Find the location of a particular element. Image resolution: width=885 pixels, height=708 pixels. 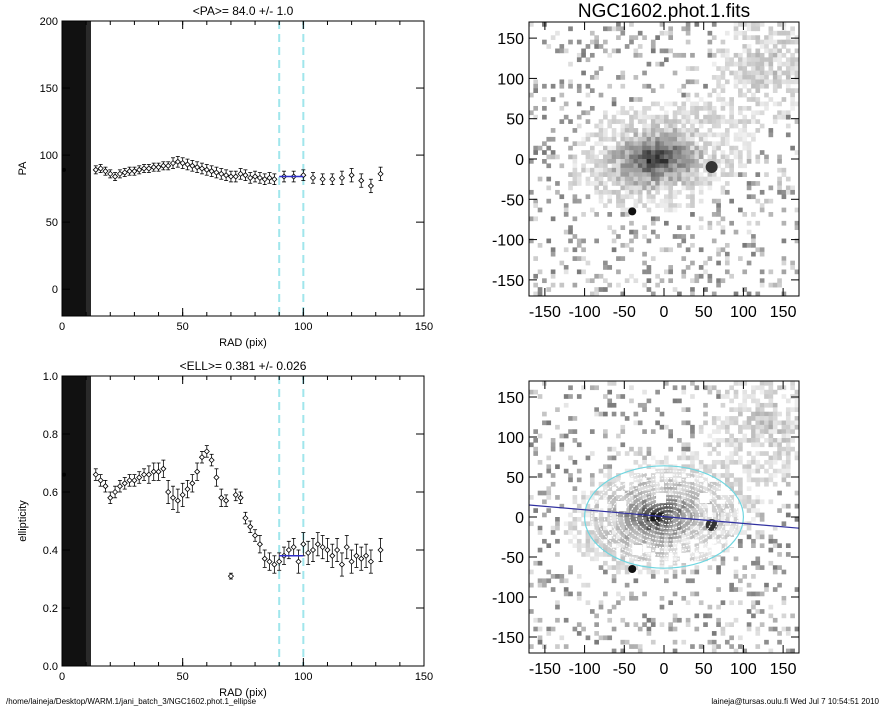

mask-block is located at coordinates (716, 550).